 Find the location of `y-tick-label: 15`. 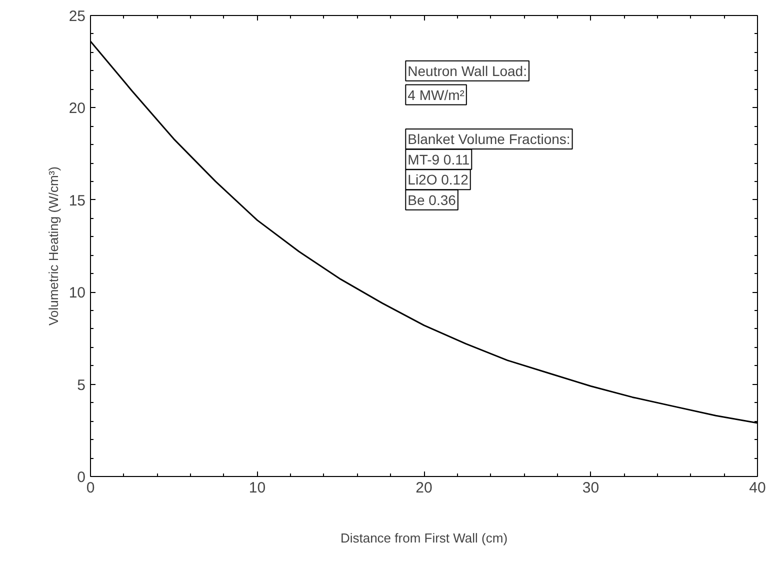

y-tick-label: 15 is located at coordinates (77, 201).